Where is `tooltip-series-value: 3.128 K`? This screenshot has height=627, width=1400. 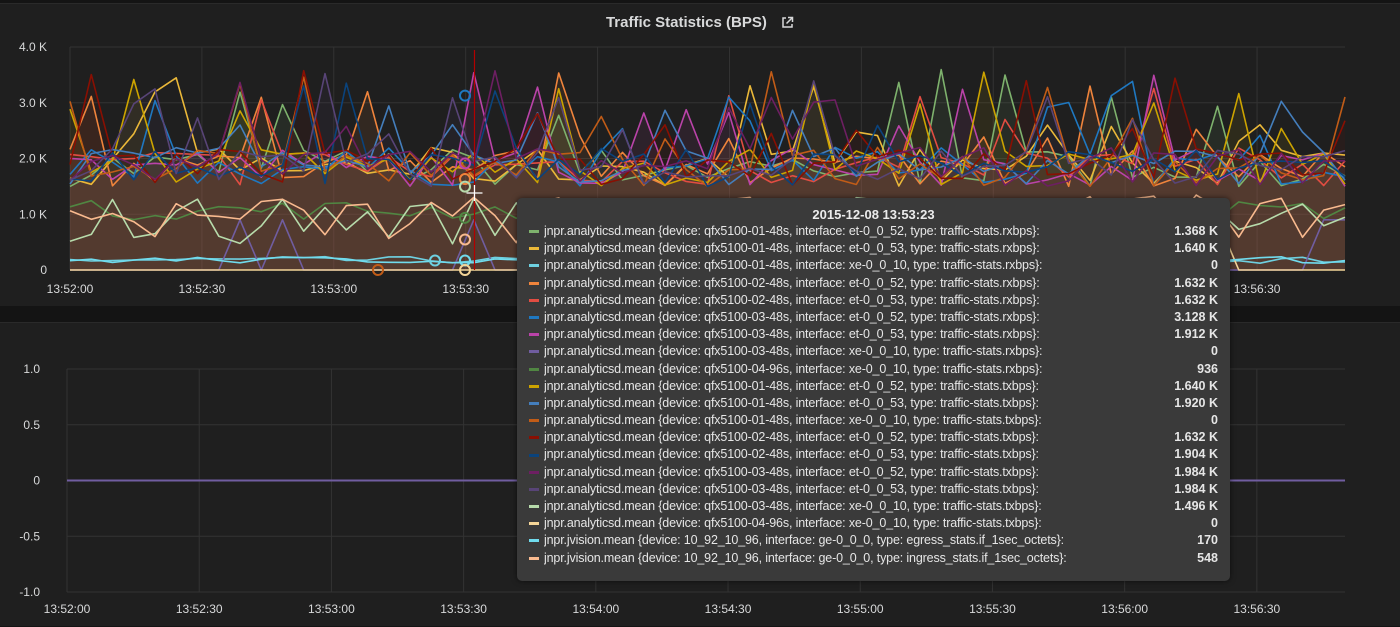 tooltip-series-value: 3.128 K is located at coordinates (1196, 316).